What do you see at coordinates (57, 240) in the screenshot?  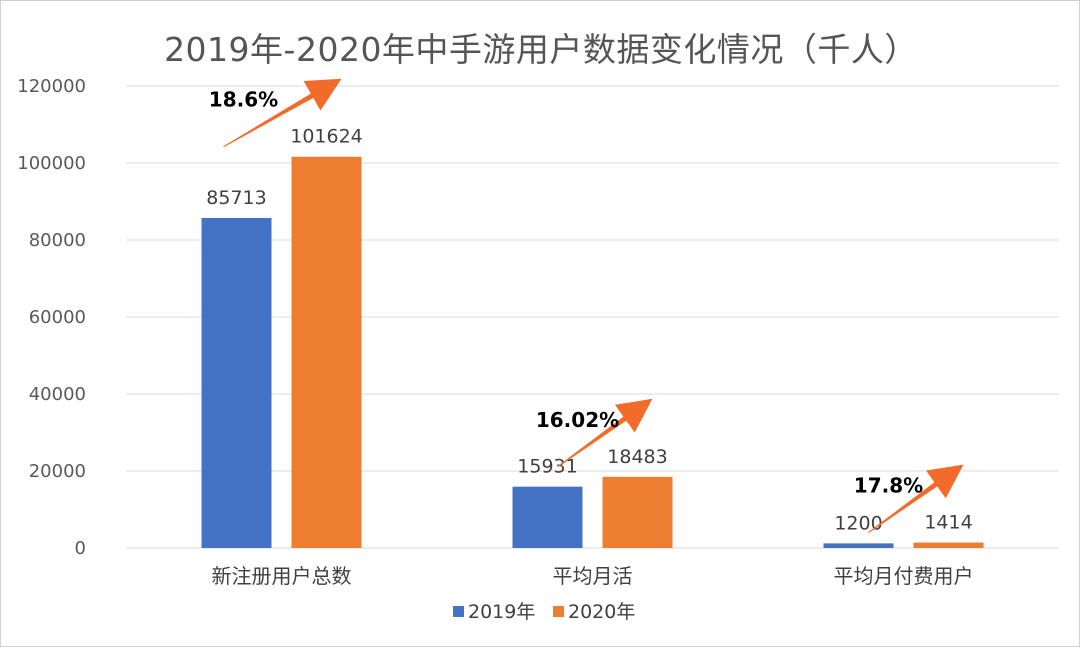 I see `y-tick-label-4: 80000` at bounding box center [57, 240].